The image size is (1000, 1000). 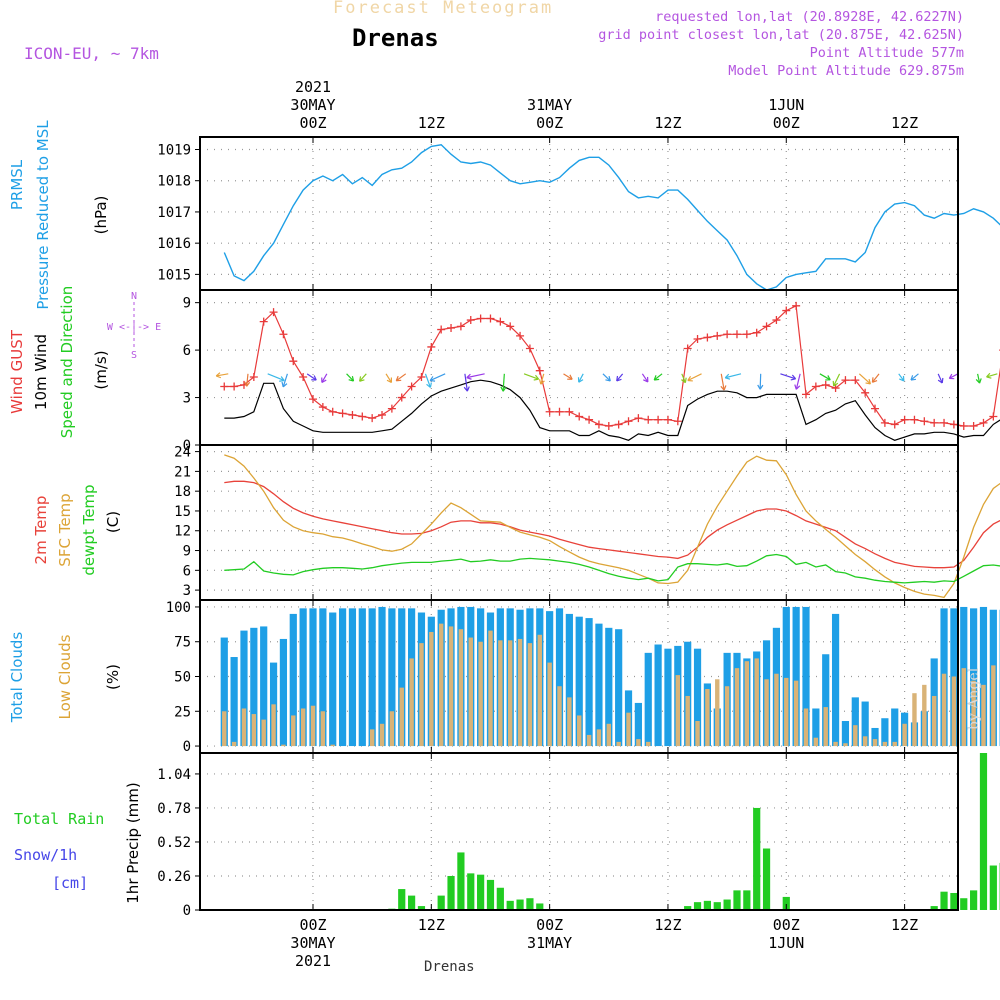 I want to click on top-hour-label: 12Z, so click(x=904, y=123).